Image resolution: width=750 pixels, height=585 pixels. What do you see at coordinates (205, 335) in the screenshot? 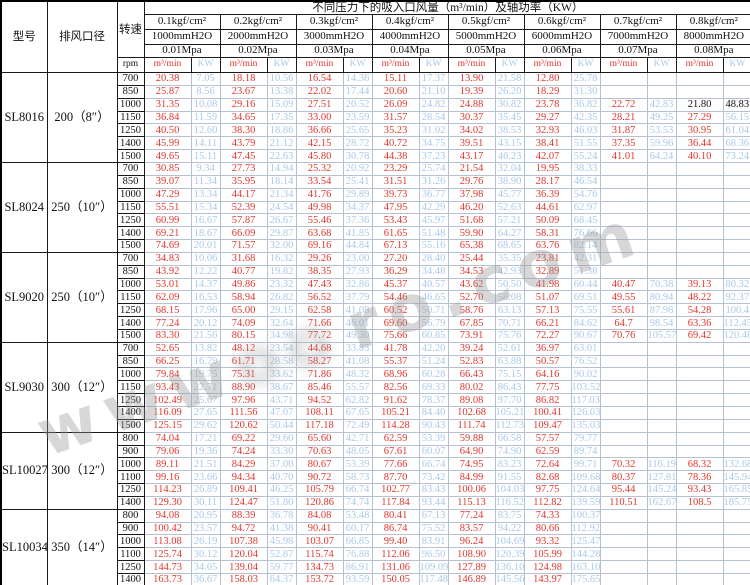
I see `power-value: 21.56` at bounding box center [205, 335].